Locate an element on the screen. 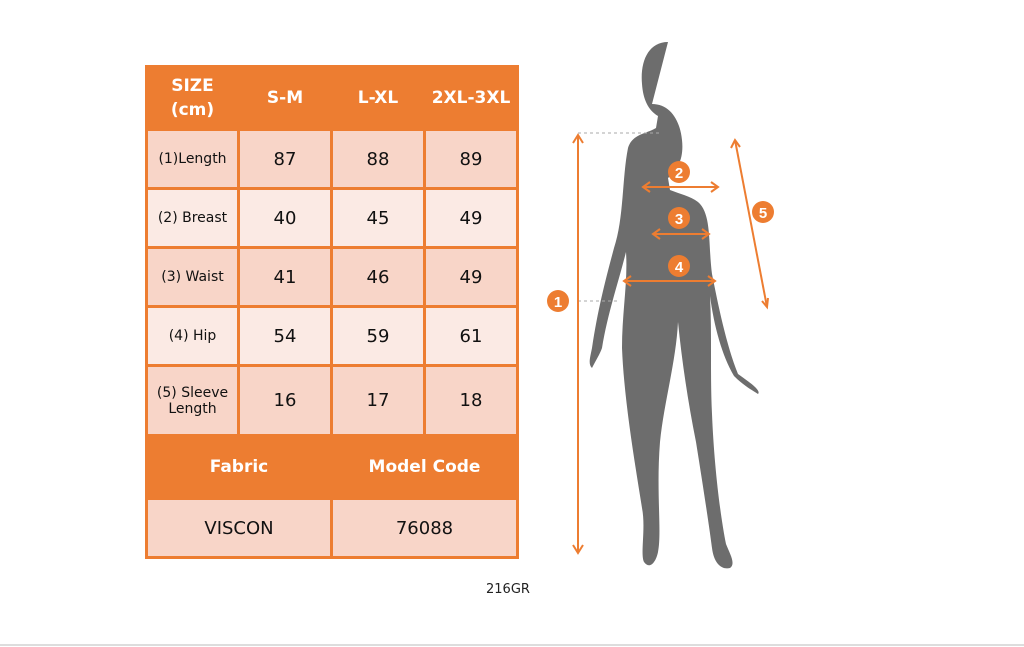  cell: 59 is located at coordinates (378, 336).